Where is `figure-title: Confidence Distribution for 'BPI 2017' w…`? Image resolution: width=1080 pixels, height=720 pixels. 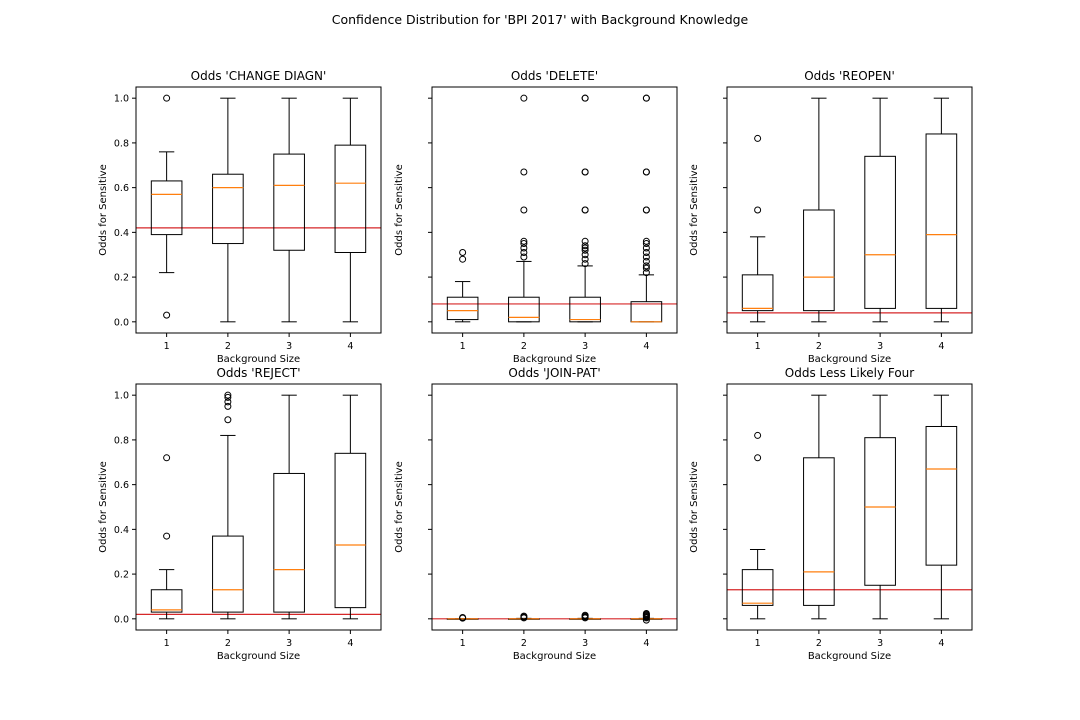 figure-title: Confidence Distribution for 'BPI 2017' w… is located at coordinates (540, 19).